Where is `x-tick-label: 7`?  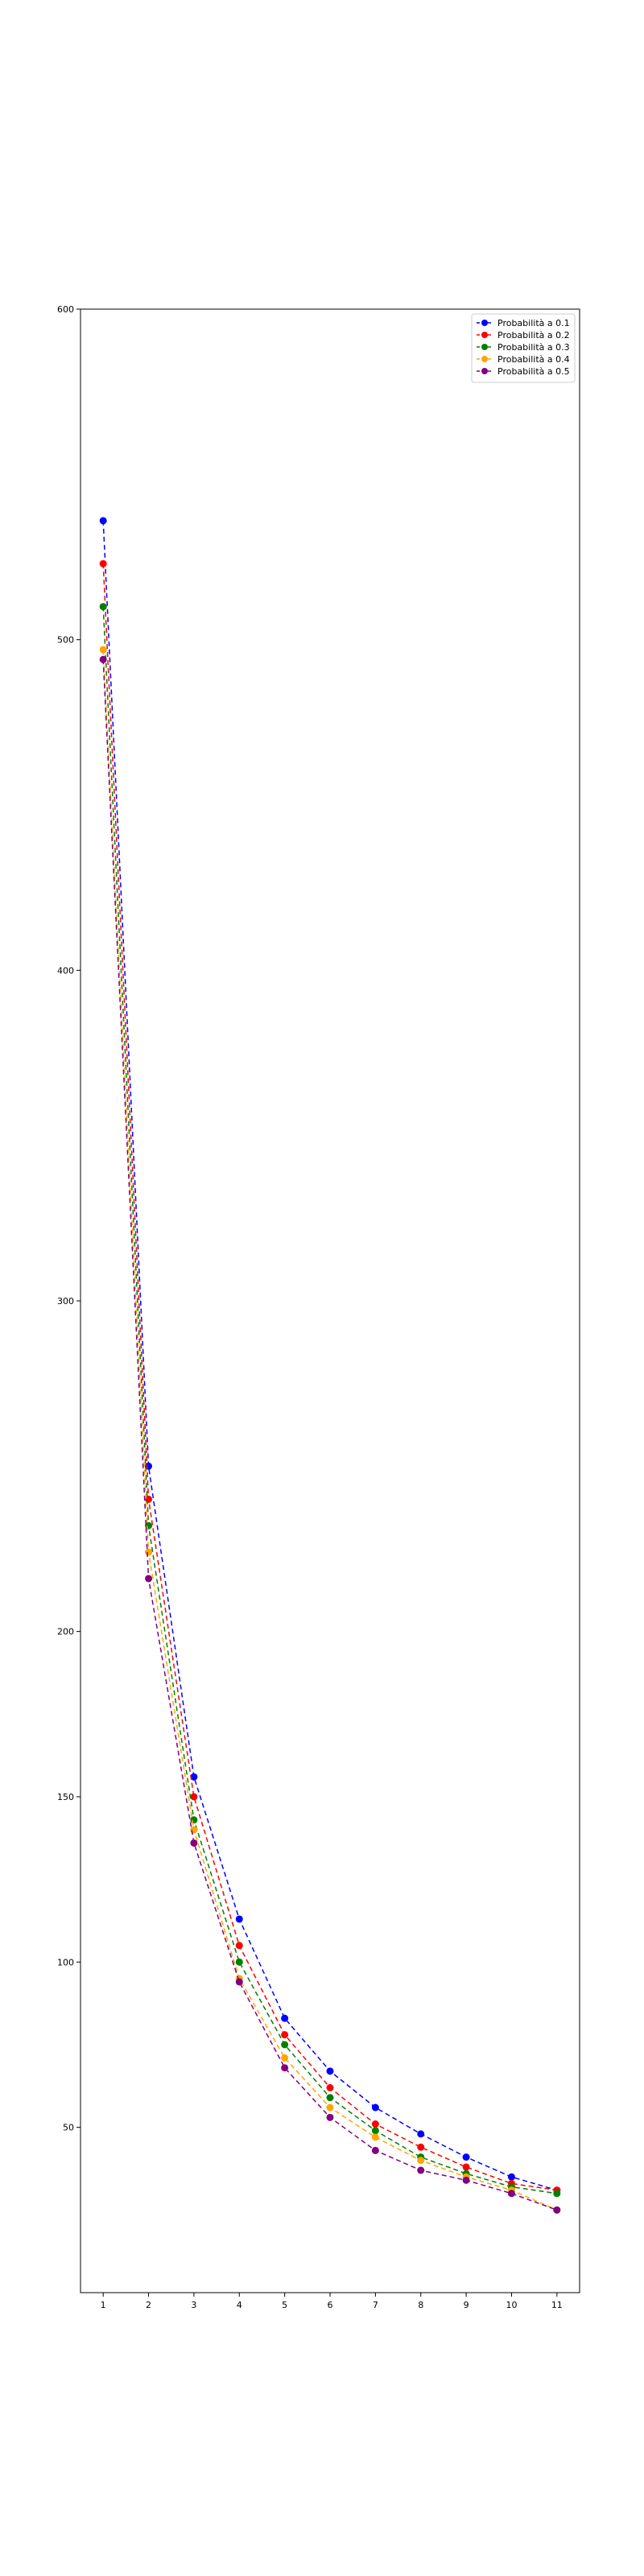
x-tick-label: 7 is located at coordinates (375, 2305).